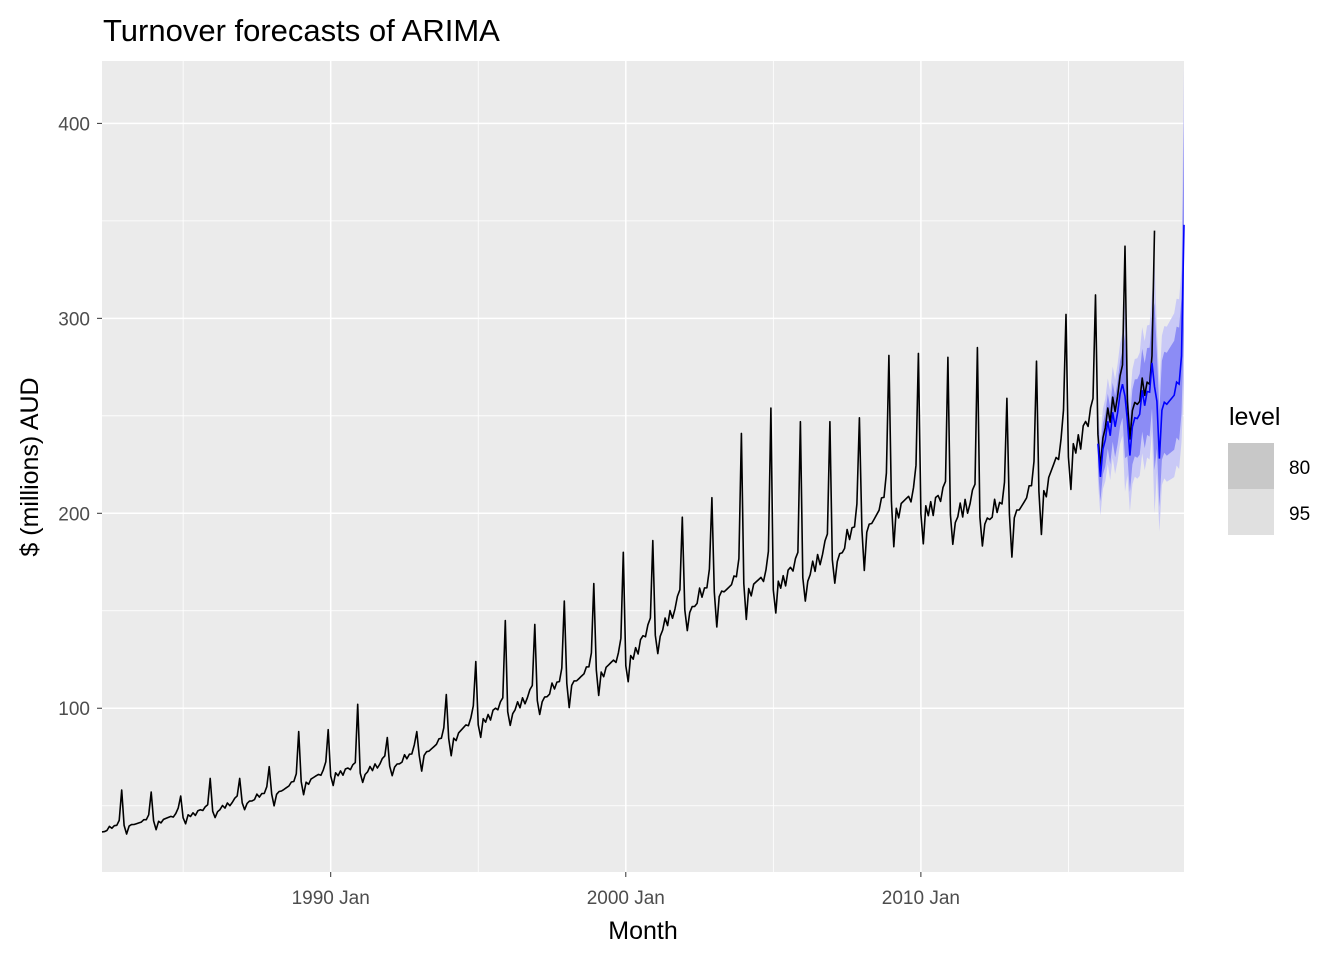 Image resolution: width=1344 pixels, height=960 pixels. What do you see at coordinates (74, 709) in the screenshot?
I see `y-tick-label: 100` at bounding box center [74, 709].